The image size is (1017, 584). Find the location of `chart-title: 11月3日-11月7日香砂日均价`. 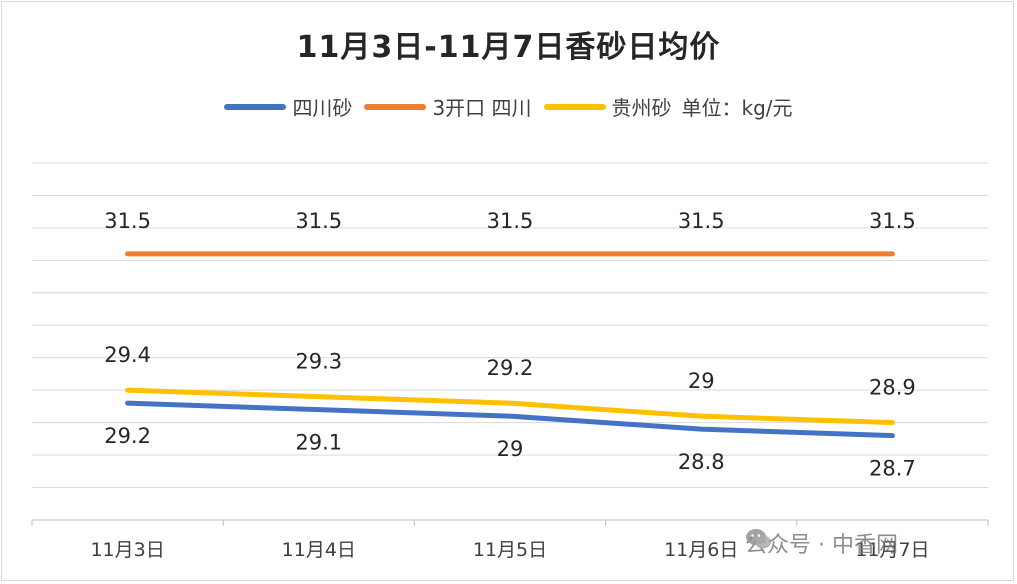

chart-title: 11月3日-11月7日香砂日均价 is located at coordinates (508, 47).